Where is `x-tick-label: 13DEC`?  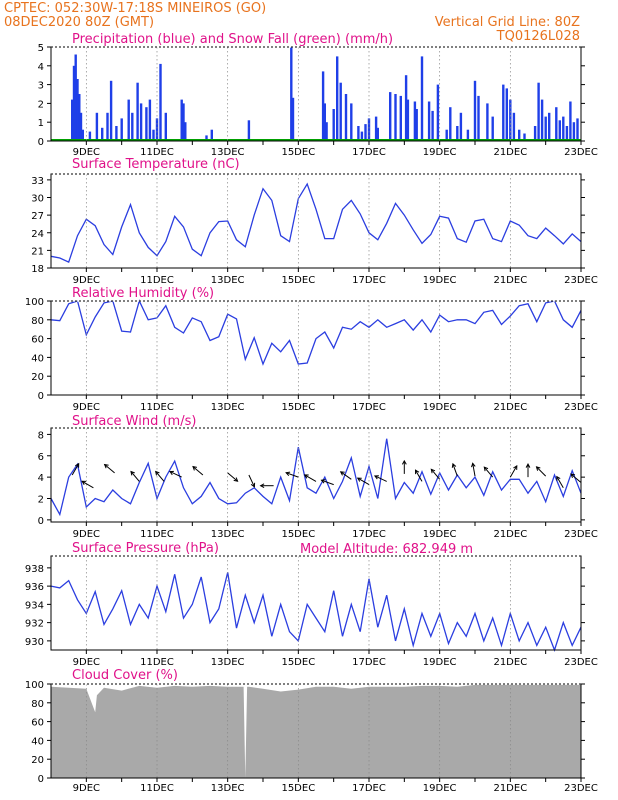 x-tick-label: 13DEC is located at coordinates (228, 788).